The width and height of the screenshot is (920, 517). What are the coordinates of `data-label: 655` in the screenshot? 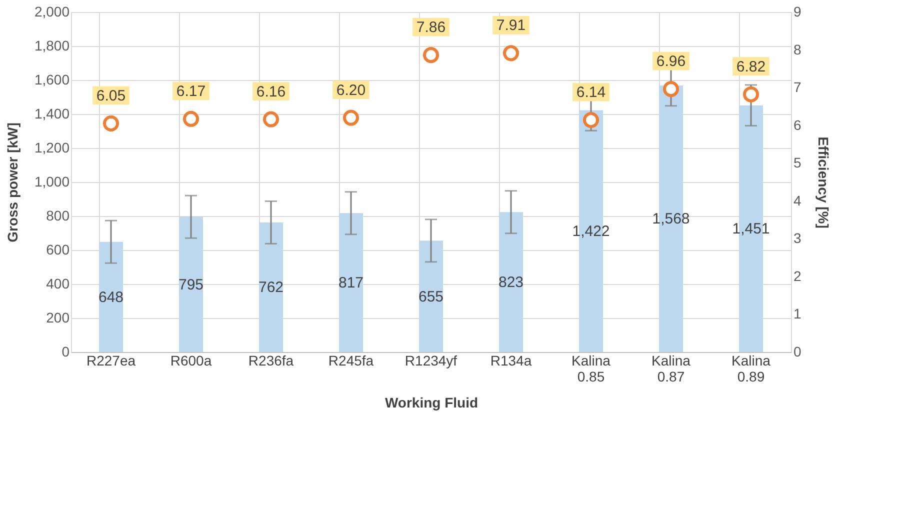 It's located at (431, 297).